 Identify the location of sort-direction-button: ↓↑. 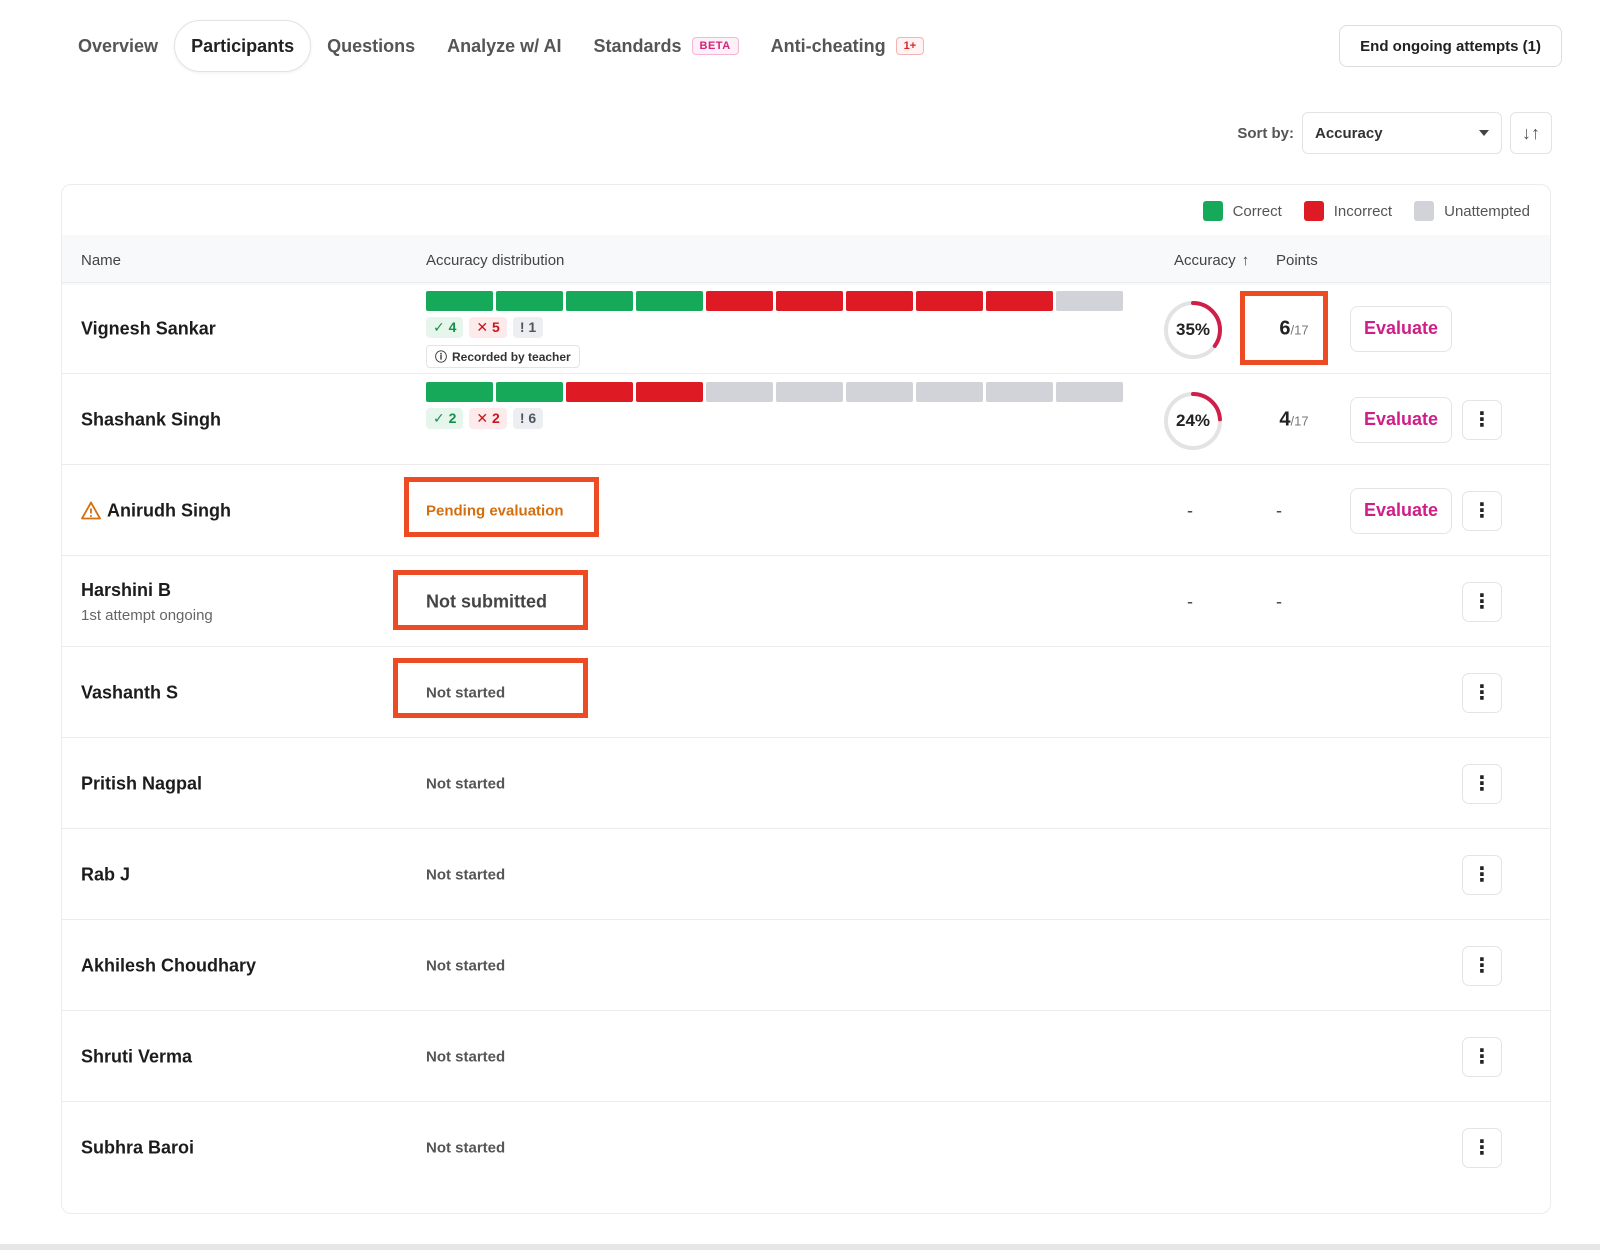
(1531, 133).